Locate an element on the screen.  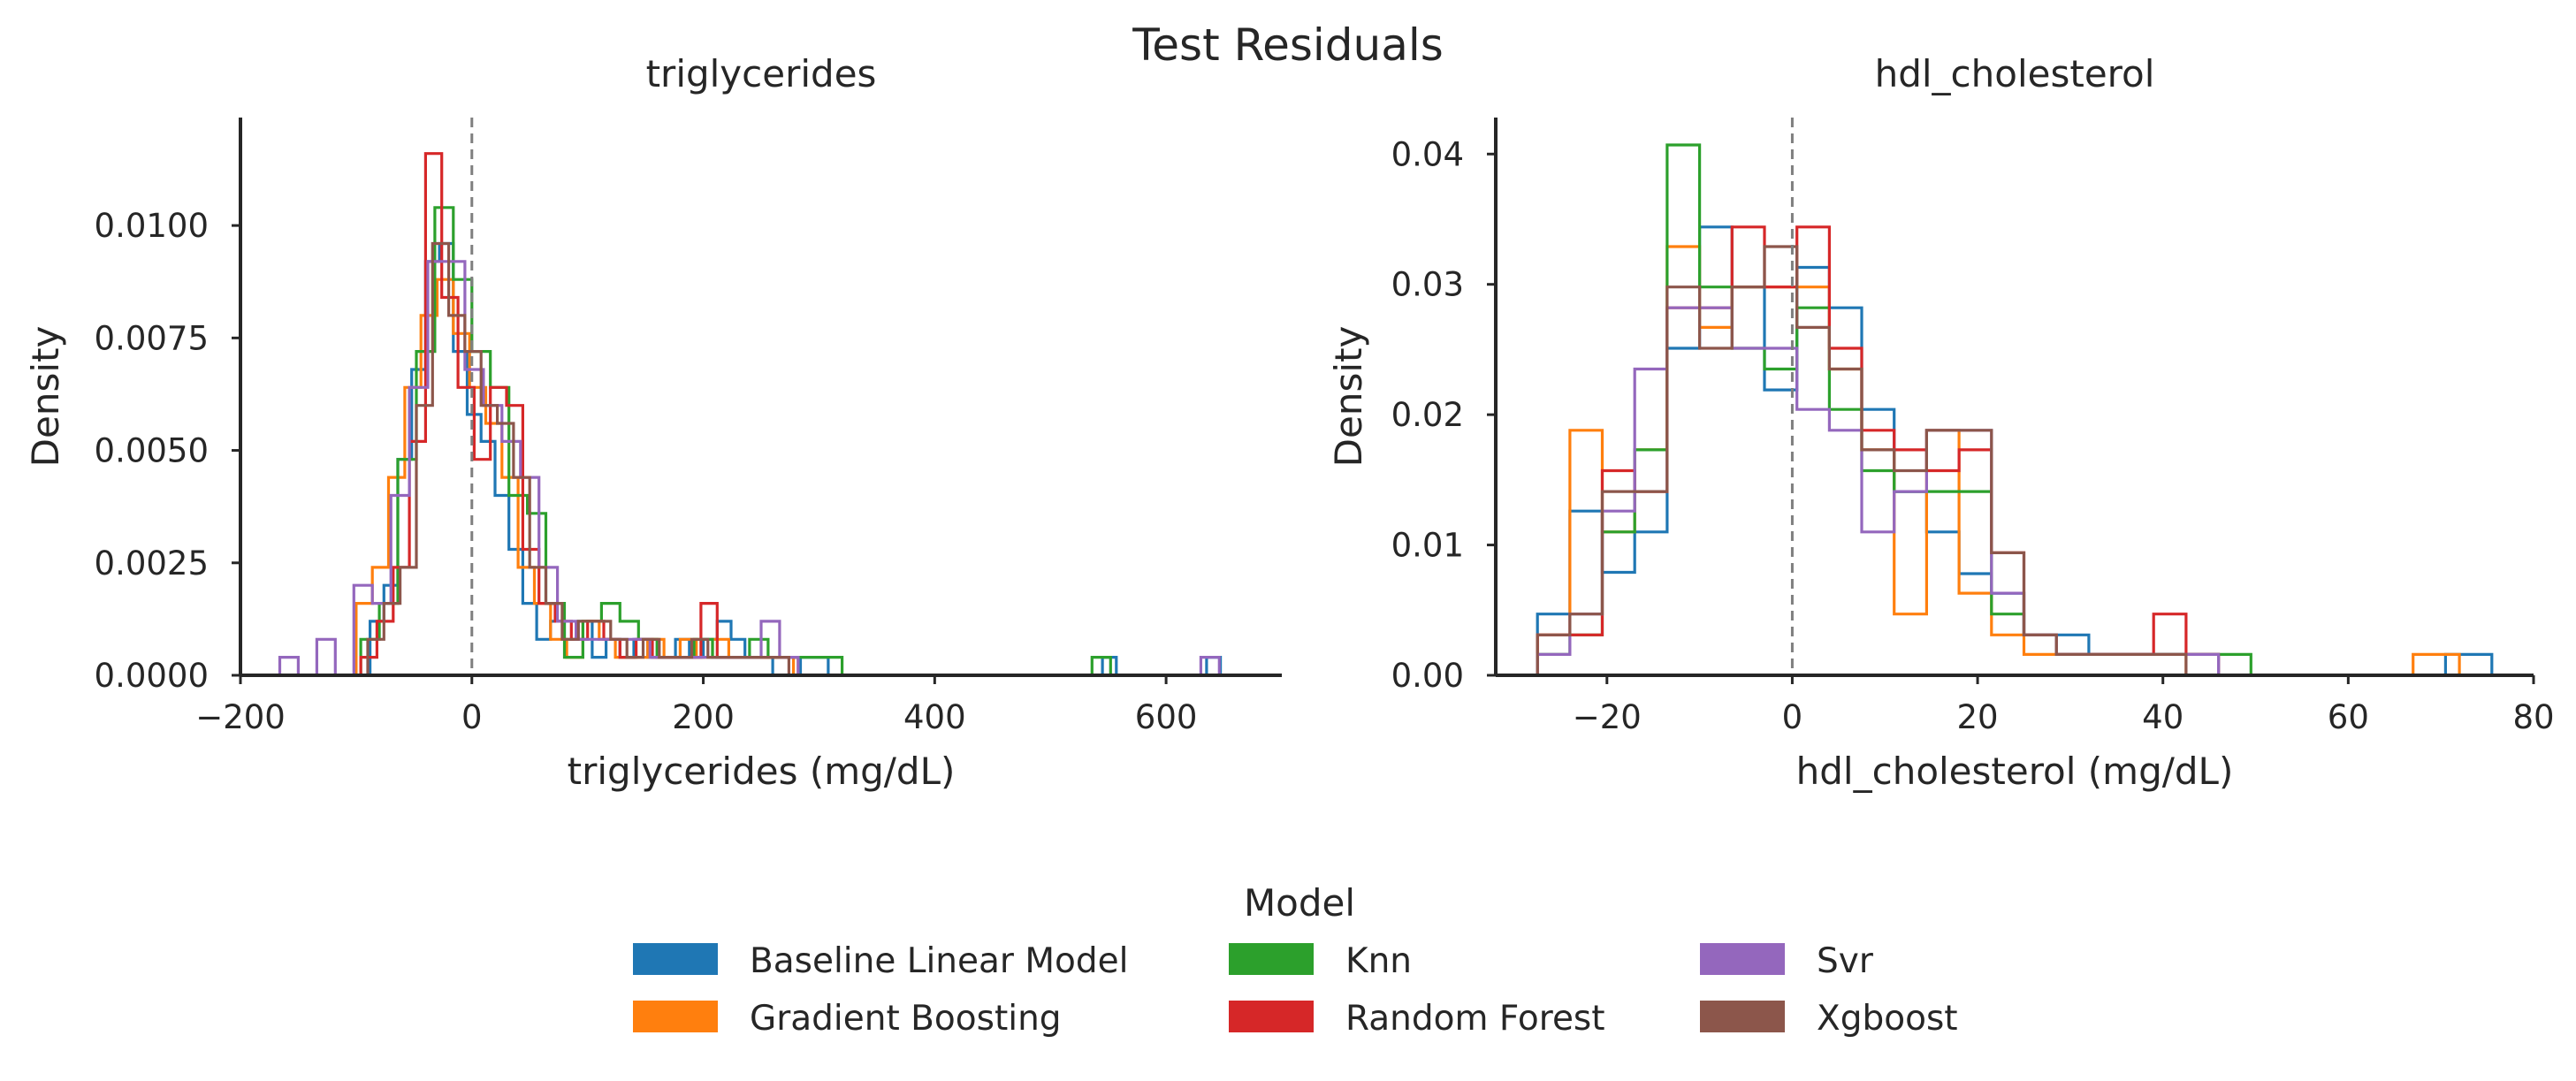
legend-label: Baseline Linear Model is located at coordinates (939, 961).